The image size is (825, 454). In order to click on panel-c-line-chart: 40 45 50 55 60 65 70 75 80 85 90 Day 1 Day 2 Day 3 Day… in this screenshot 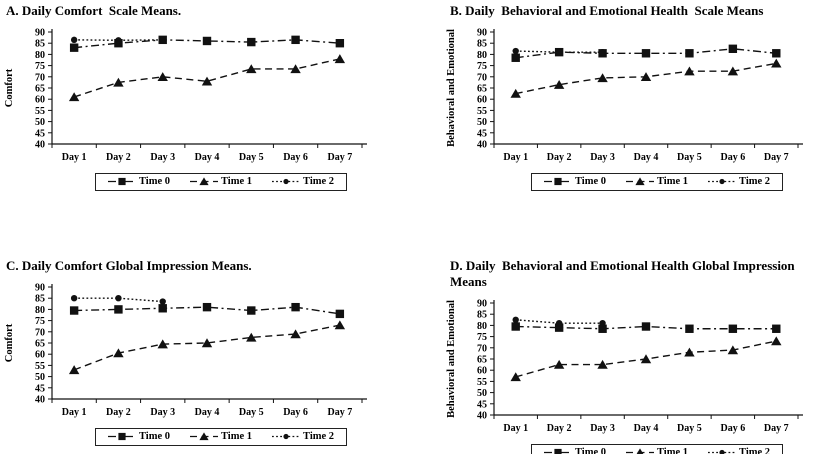, I will do `click(195, 352)`.